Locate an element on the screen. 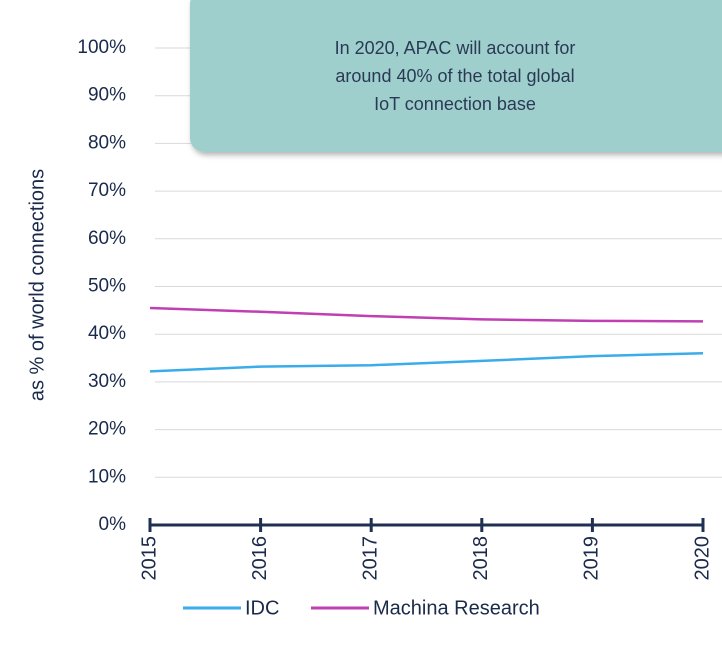 Image resolution: width=722 pixels, height=647 pixels. x-tick-label: 2018 is located at coordinates (481, 558).